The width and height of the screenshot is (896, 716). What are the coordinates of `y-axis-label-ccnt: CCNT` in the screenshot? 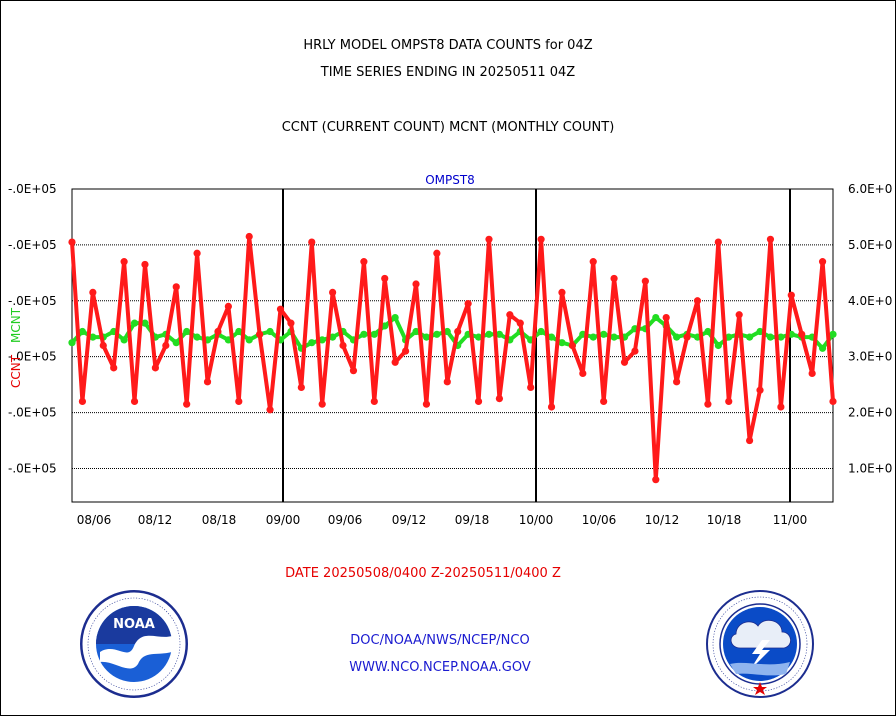 It's located at (16, 371).